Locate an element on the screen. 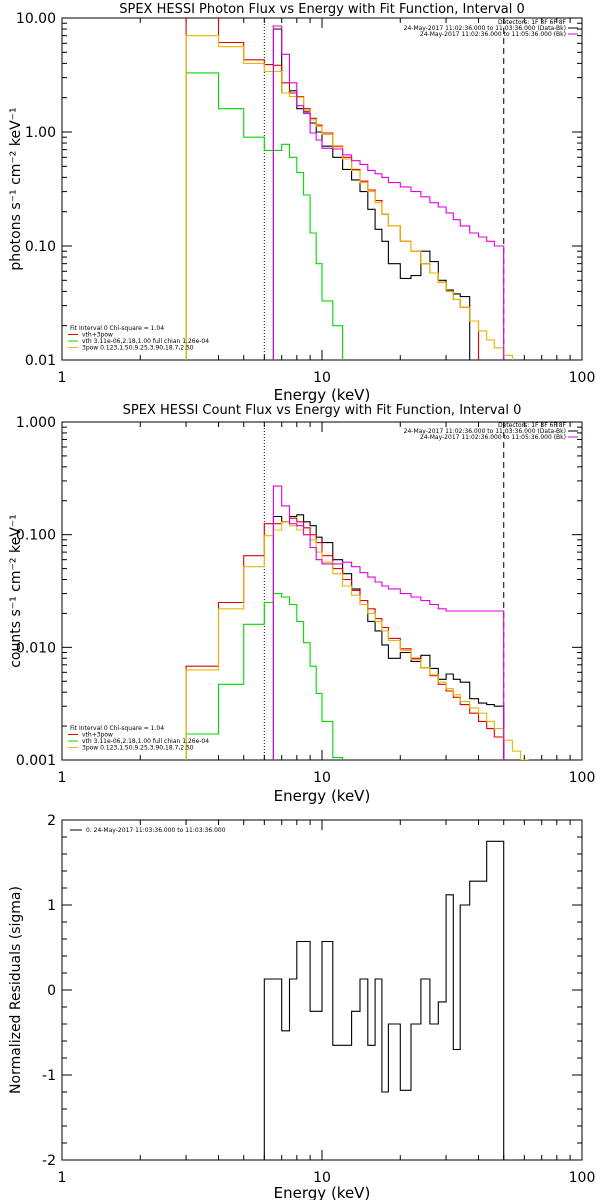  count-series-background_series is located at coordinates (388, 622).